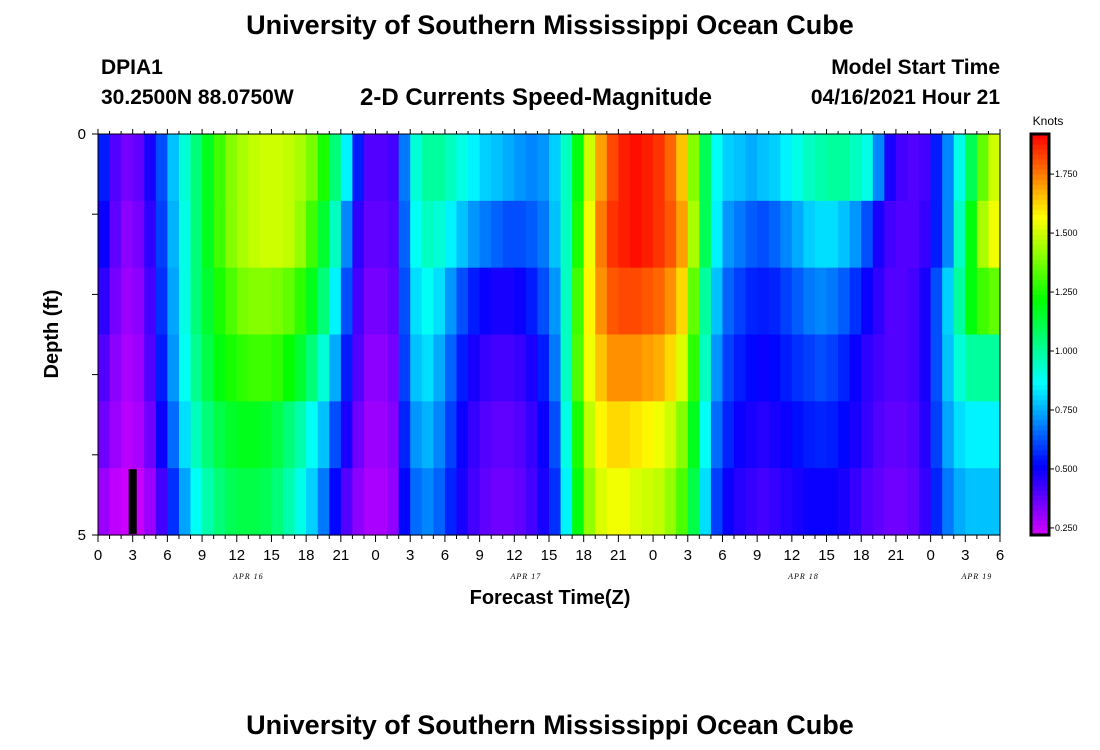  Describe the element at coordinates (98, 555) in the screenshot. I see `x-tick-label: 0` at that location.